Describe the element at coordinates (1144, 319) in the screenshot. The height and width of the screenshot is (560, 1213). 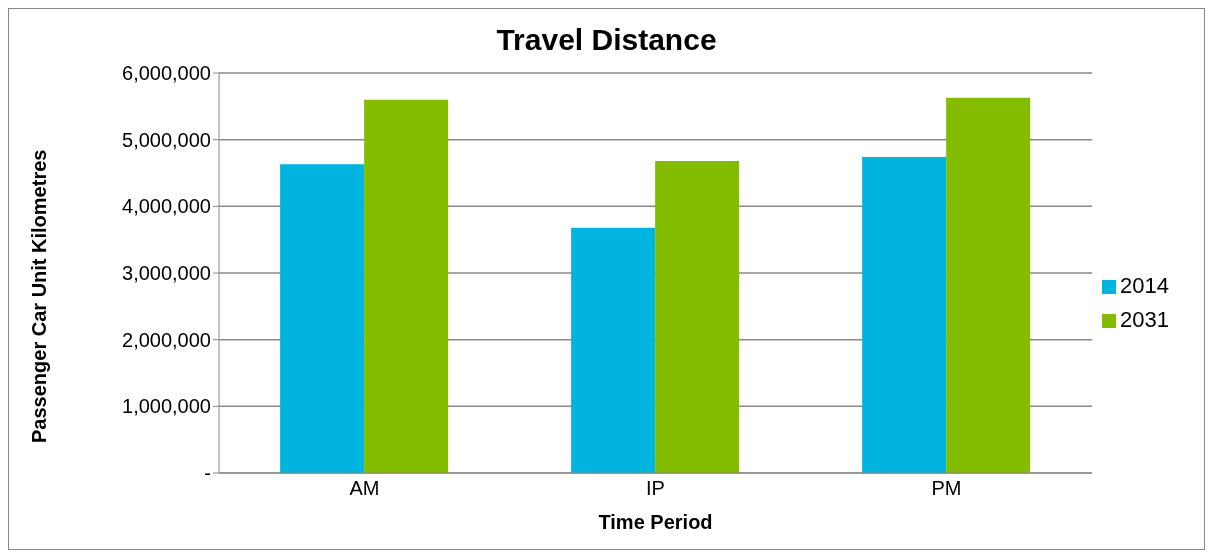
I see `legend-label: 2031` at that location.